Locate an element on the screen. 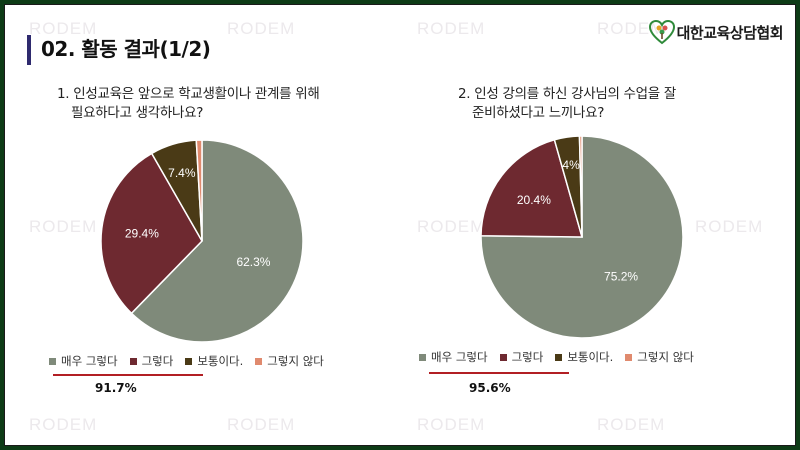 The width and height of the screenshot is (800, 450). logo: 대한교육상담협회 is located at coordinates (716, 32).